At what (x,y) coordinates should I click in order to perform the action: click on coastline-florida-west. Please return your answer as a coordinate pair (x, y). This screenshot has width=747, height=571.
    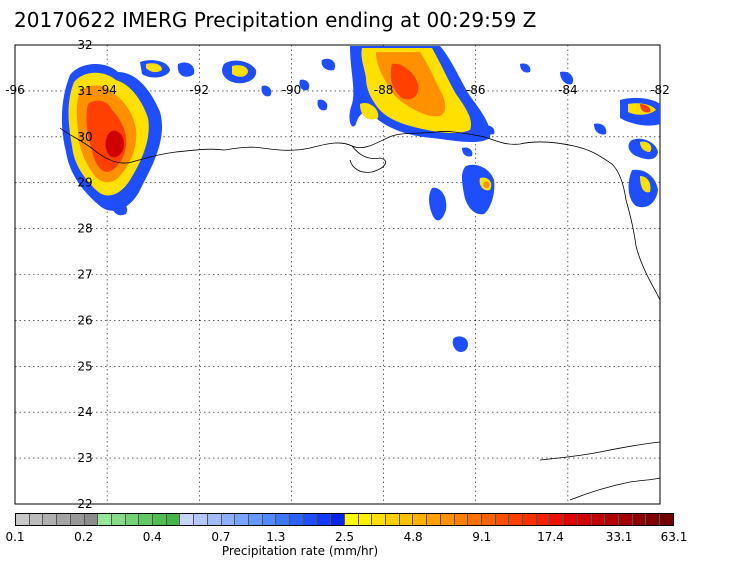
    Looking at the image, I should click on (643, 250).